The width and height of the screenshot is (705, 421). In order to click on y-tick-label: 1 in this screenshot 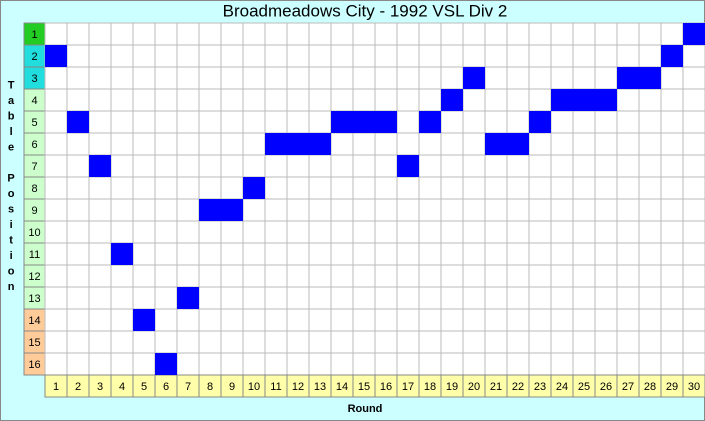, I will do `click(34, 35)`.